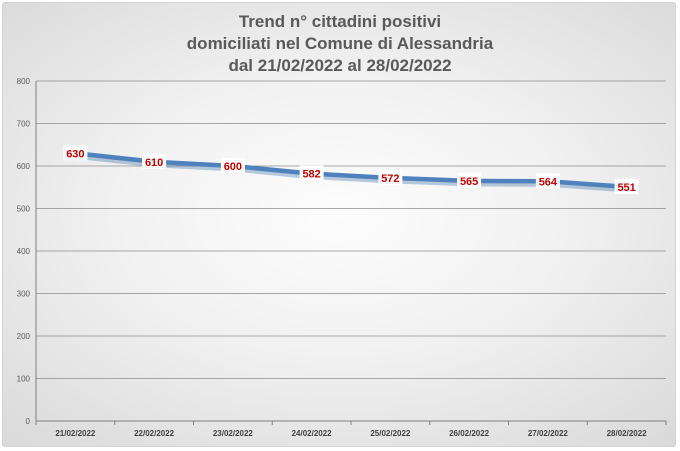 This screenshot has height=451, width=680. I want to click on x-tick-label: 24/02/2022, so click(312, 433).